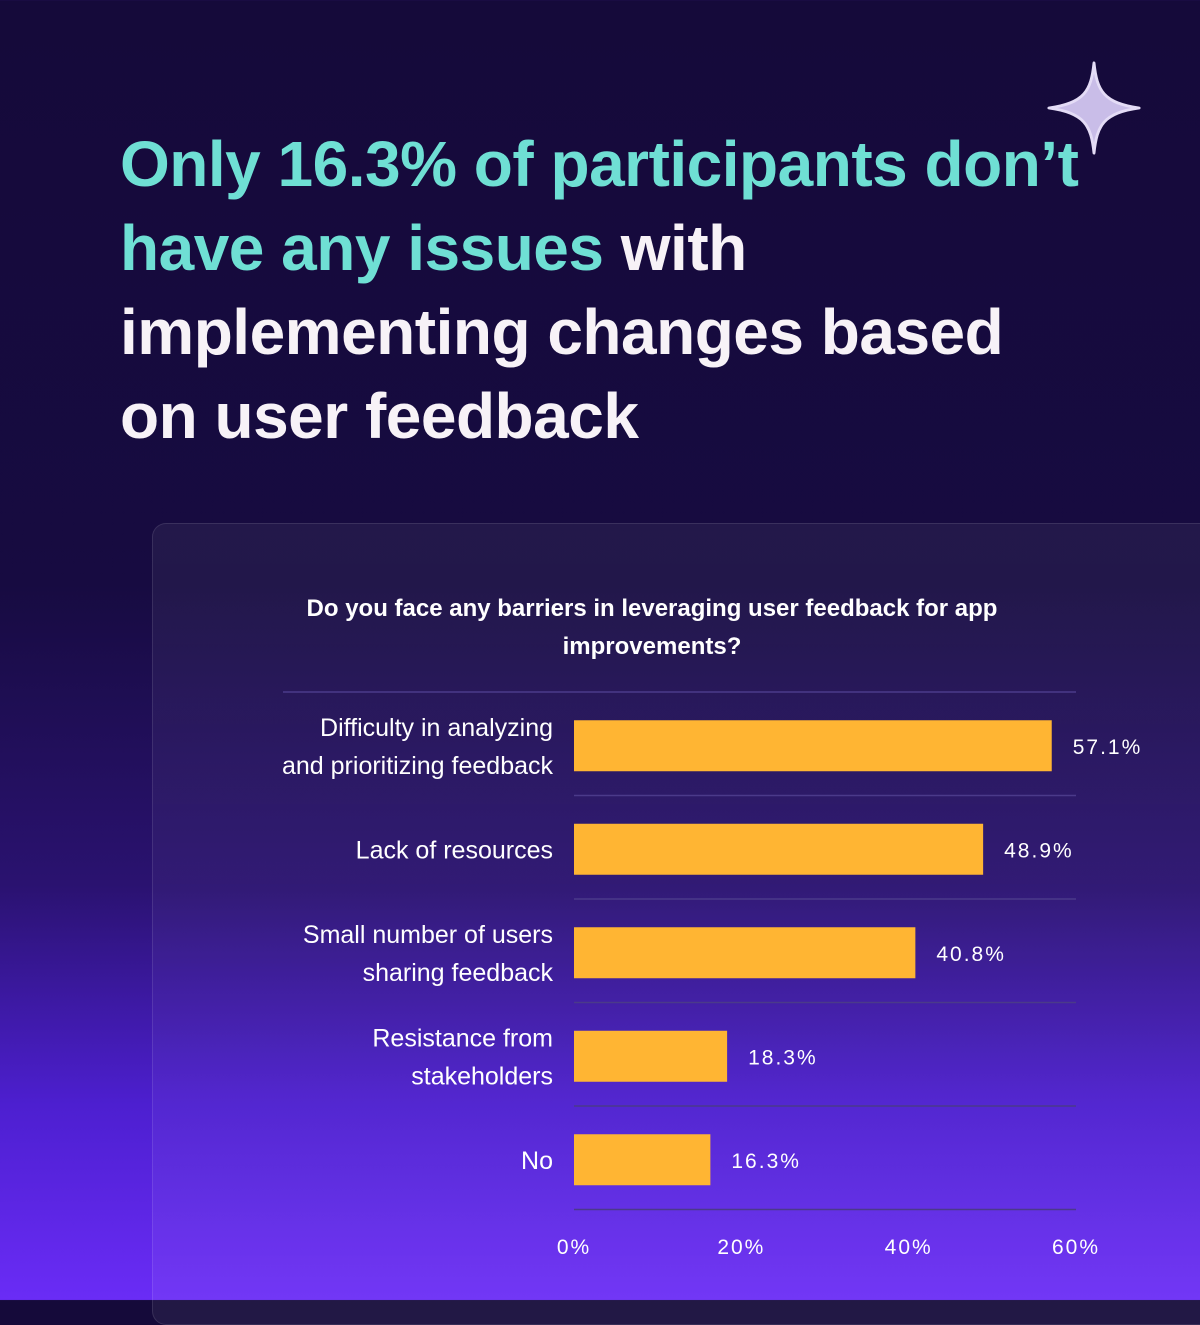 This screenshot has height=1325, width=1200. I want to click on category-label: Lack of resources, so click(454, 850).